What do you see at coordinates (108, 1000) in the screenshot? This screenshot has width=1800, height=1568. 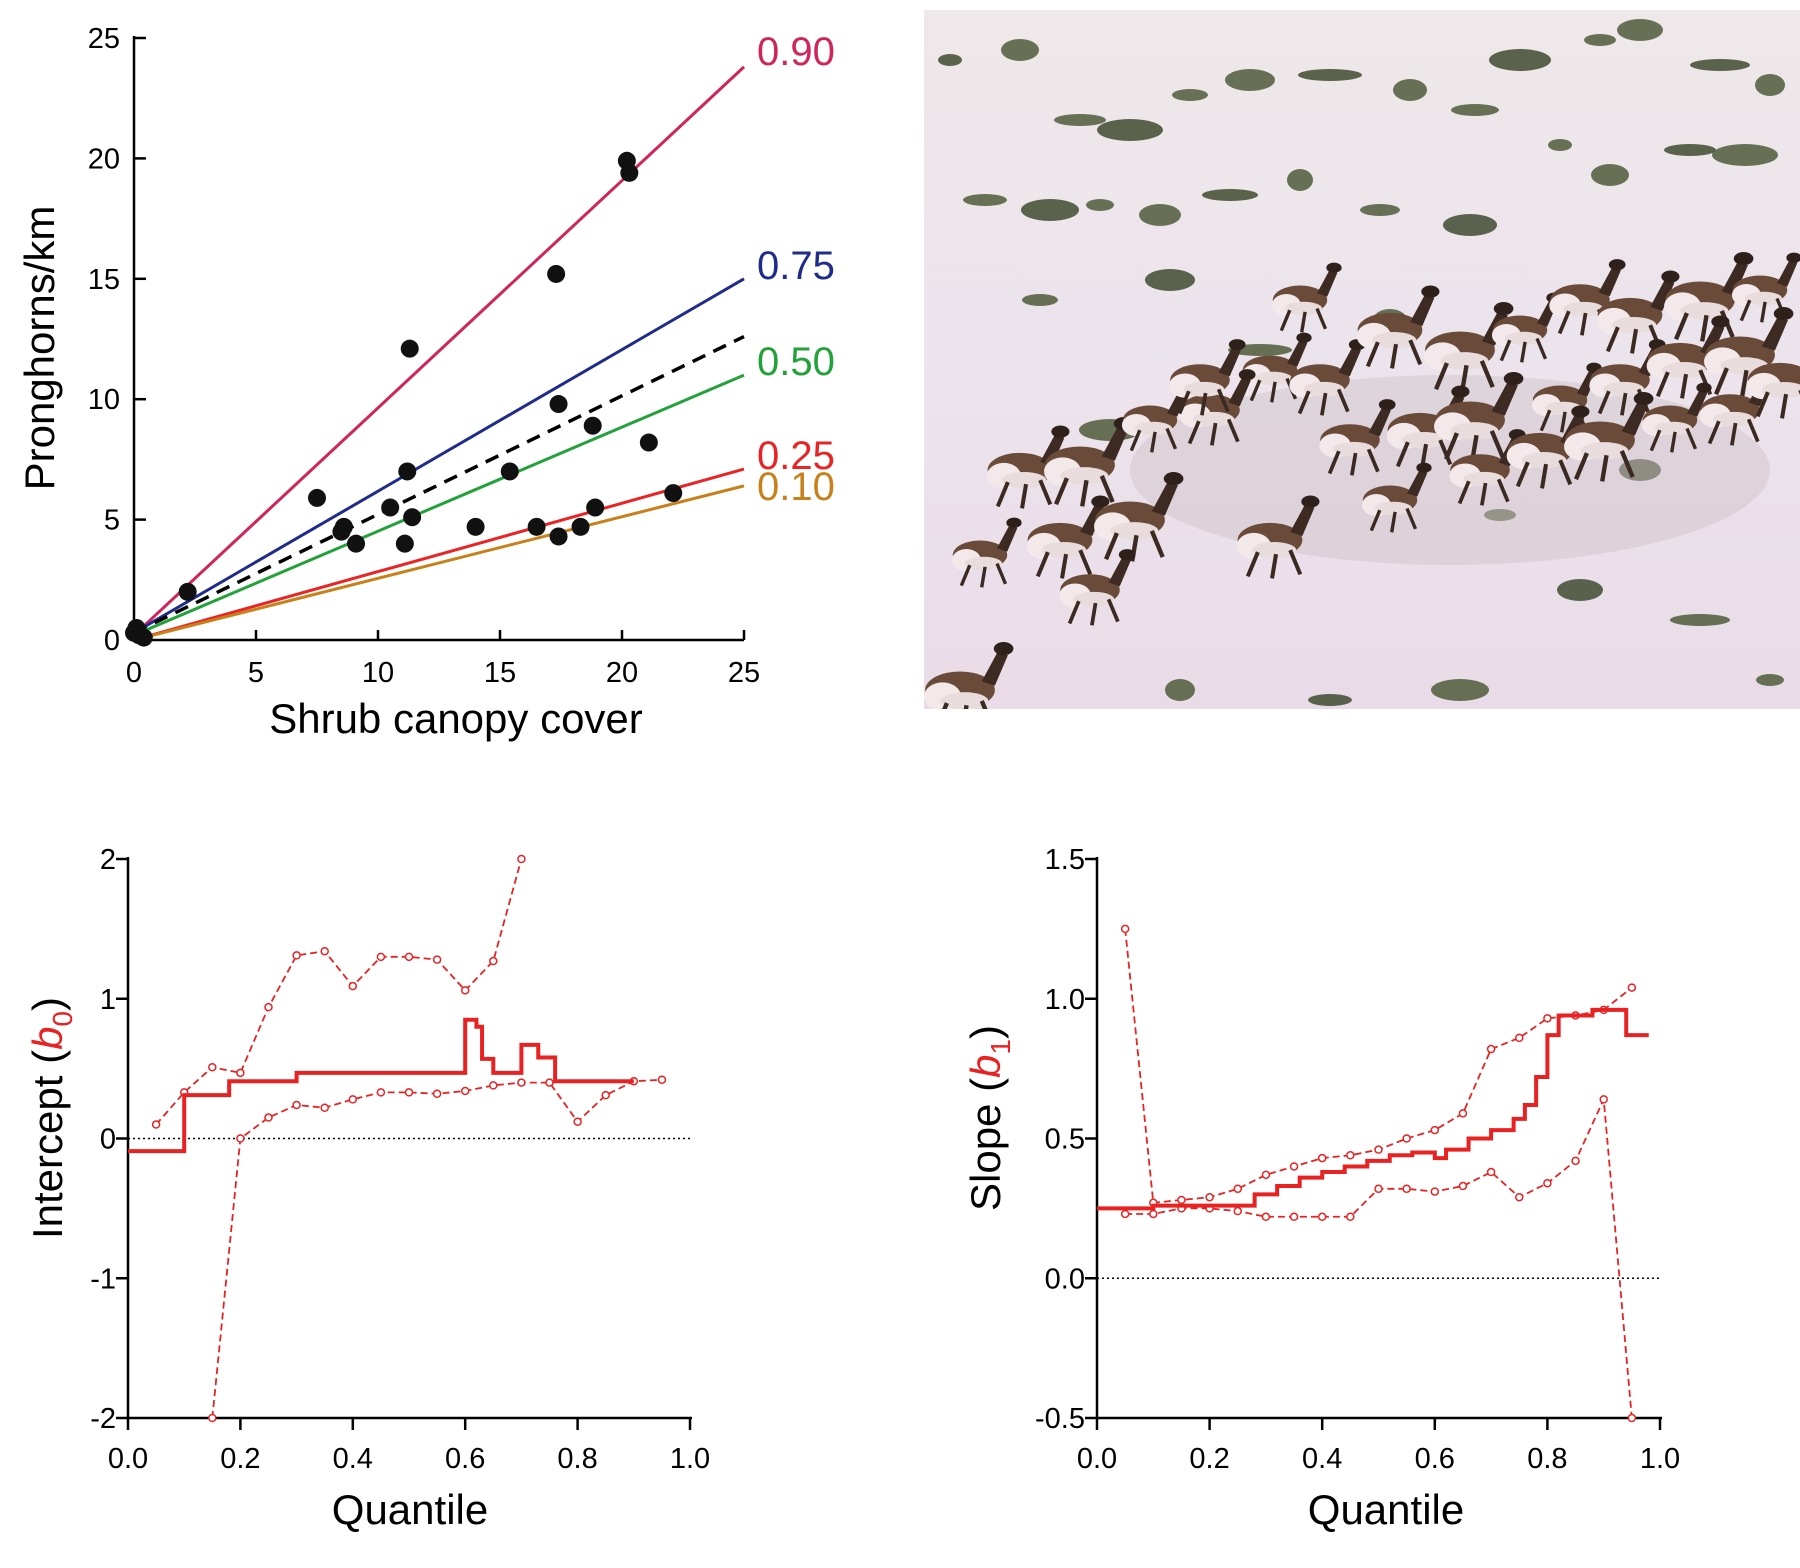 I see `y-tick-label: 1` at bounding box center [108, 1000].